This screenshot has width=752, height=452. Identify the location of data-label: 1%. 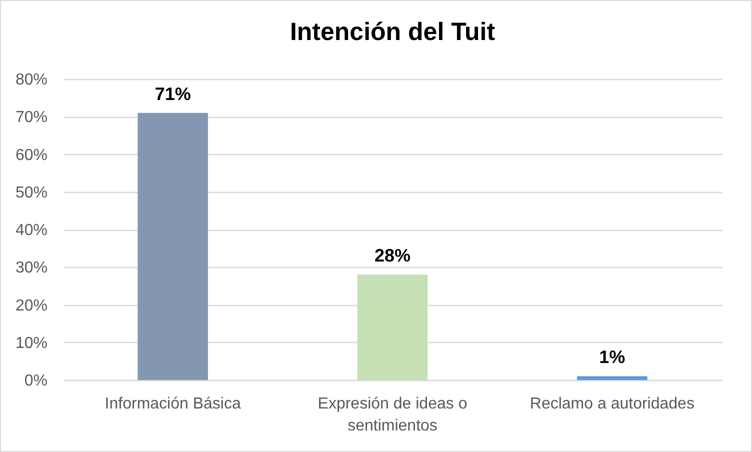
(612, 357).